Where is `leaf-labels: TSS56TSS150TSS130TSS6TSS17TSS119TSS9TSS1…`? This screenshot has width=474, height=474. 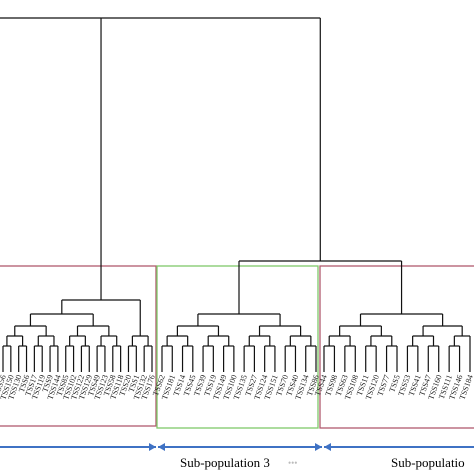
leaf-labels: TSS56TSS150TSS130TSS6TSS17TSS119TSS9TSS1… is located at coordinates (237, 387).